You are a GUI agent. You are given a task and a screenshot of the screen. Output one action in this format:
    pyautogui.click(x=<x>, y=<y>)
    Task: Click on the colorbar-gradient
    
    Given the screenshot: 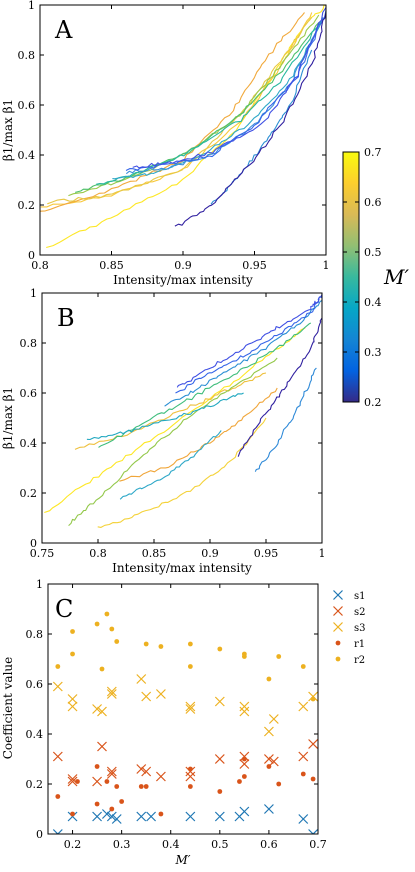 What is the action you would take?
    pyautogui.click(x=351, y=277)
    